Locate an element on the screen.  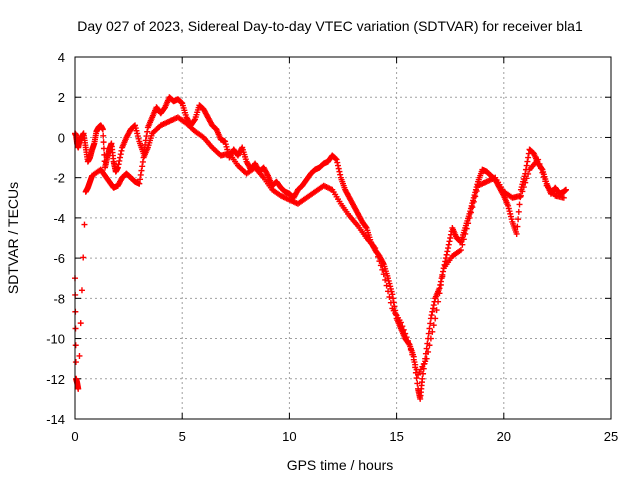
y-tick-label: 0 is located at coordinates (61, 137).